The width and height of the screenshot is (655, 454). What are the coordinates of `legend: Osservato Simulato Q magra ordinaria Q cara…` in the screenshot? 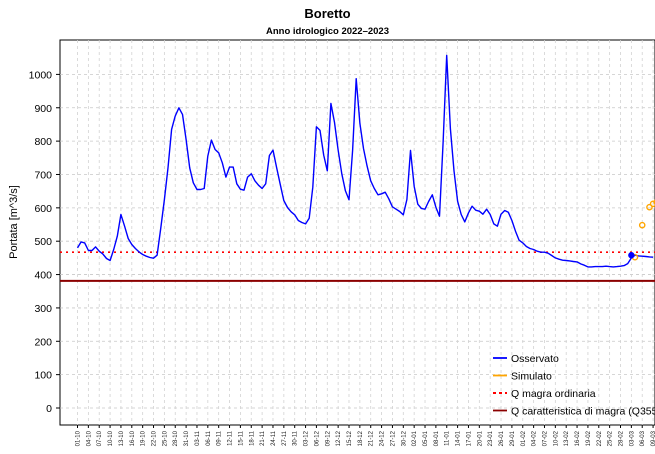 It's located at (574, 385).